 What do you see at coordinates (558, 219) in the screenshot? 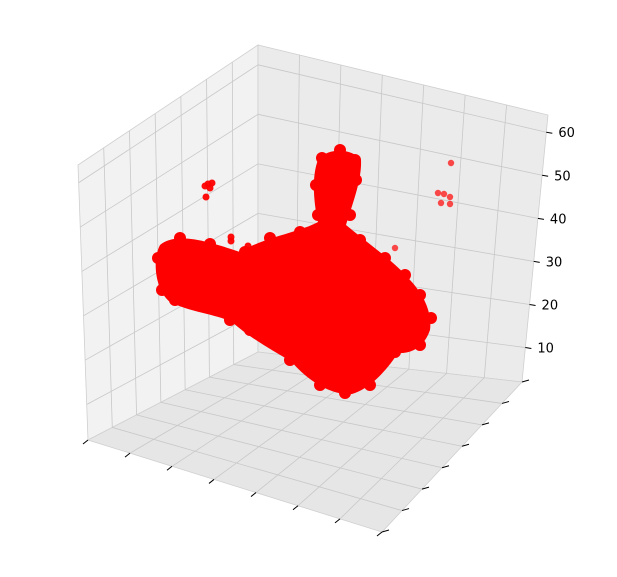
I see `z-tick-label-40: 40` at bounding box center [558, 219].